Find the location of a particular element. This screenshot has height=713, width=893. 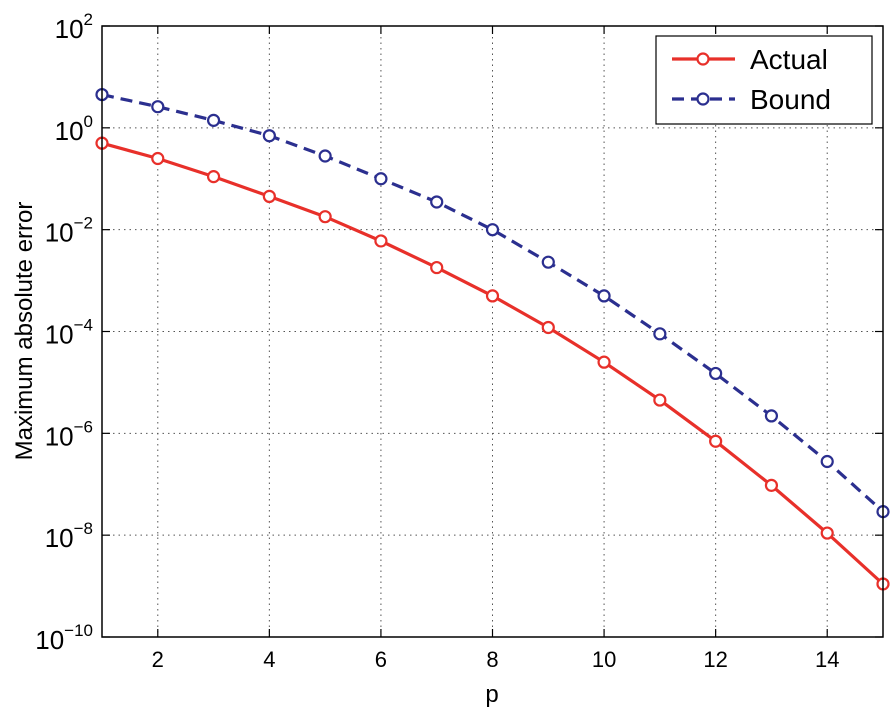

legend: Actual Bound is located at coordinates (764, 80).